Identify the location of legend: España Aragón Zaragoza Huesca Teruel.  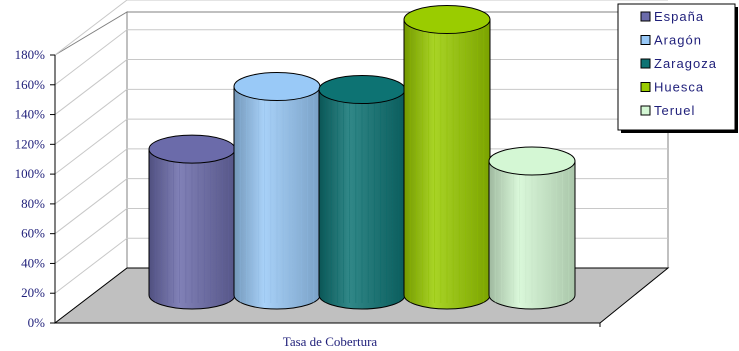
(677, 68).